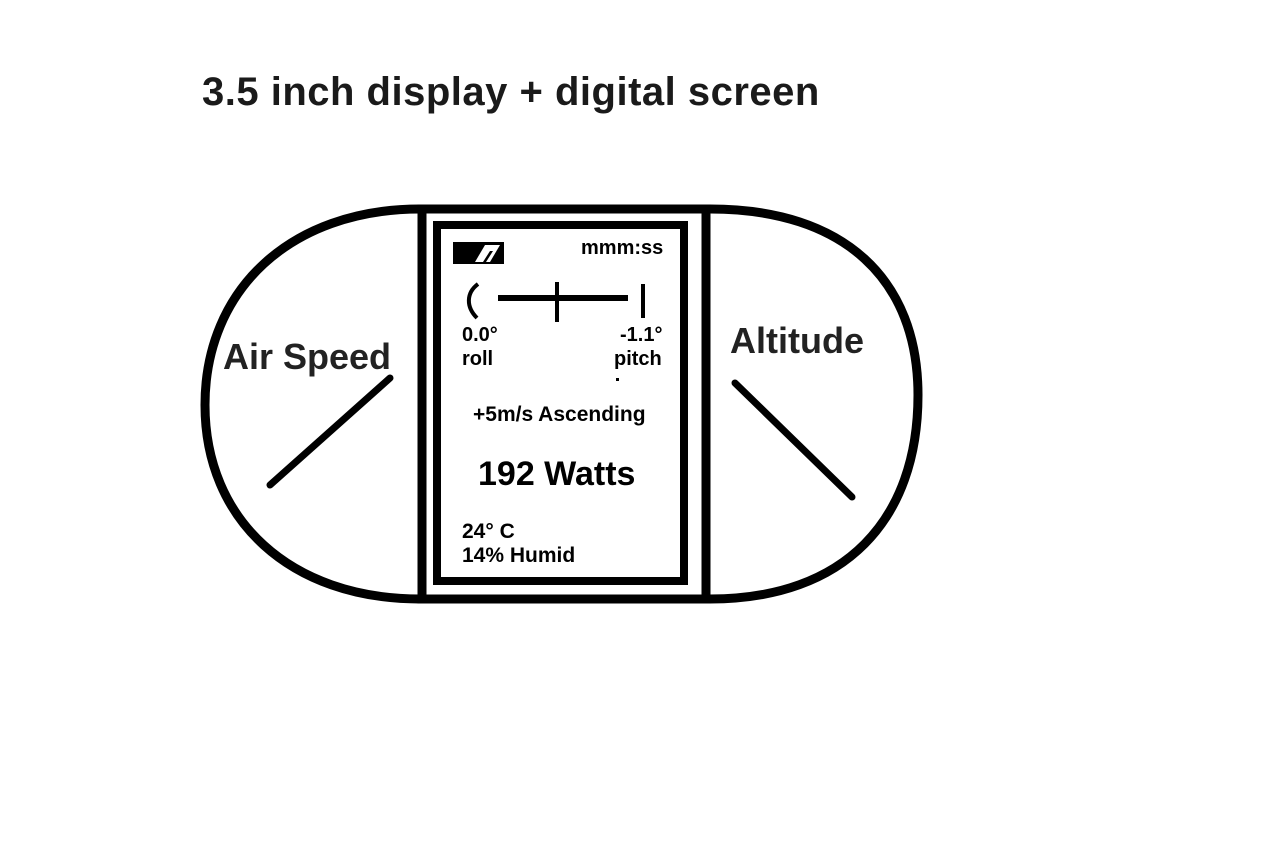  Describe the element at coordinates (559, 414) in the screenshot. I see `climb-rate: +5m/s Ascending` at that location.